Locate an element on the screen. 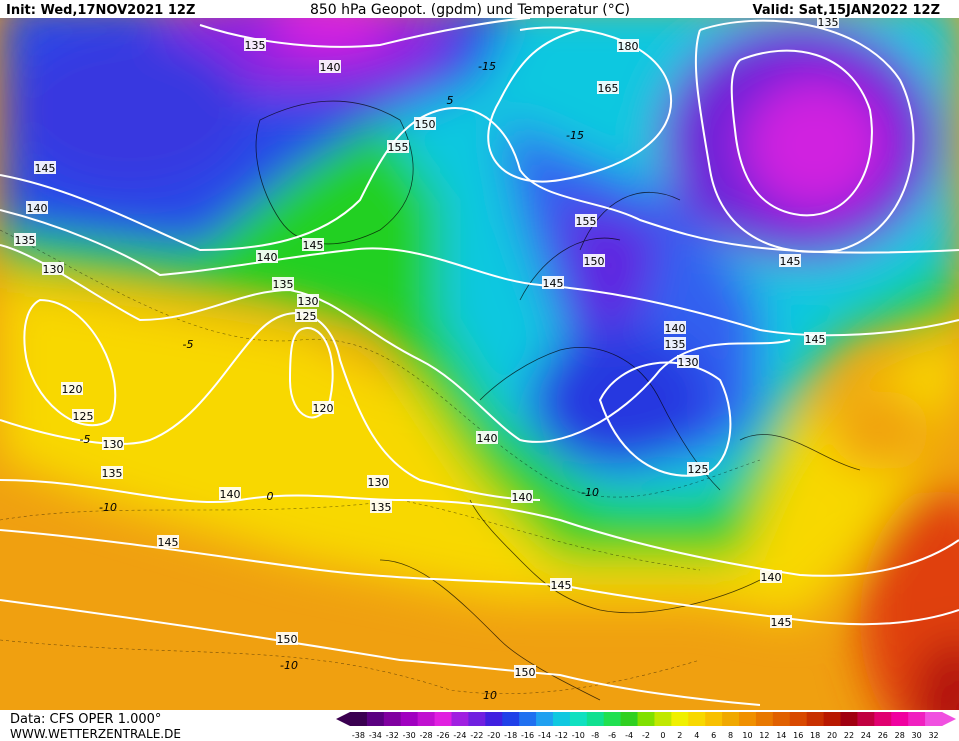 The width and height of the screenshot is (959, 741). legend-tick-label: -14 is located at coordinates (544, 735).